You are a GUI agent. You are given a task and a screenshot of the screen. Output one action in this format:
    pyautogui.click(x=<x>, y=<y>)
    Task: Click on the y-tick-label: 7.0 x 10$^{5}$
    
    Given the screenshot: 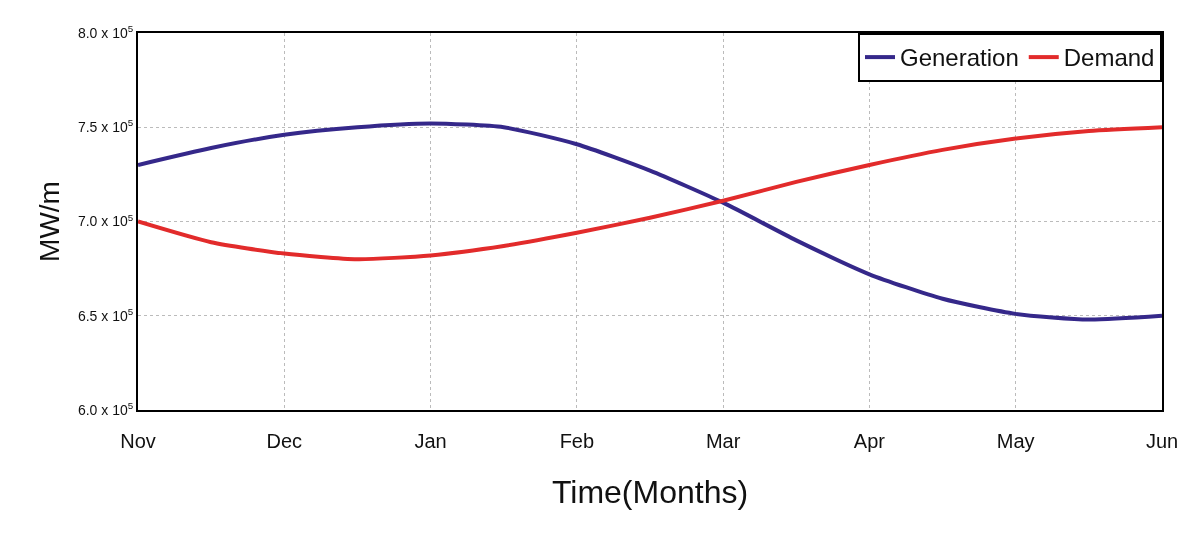 What is the action you would take?
    pyautogui.click(x=105, y=220)
    